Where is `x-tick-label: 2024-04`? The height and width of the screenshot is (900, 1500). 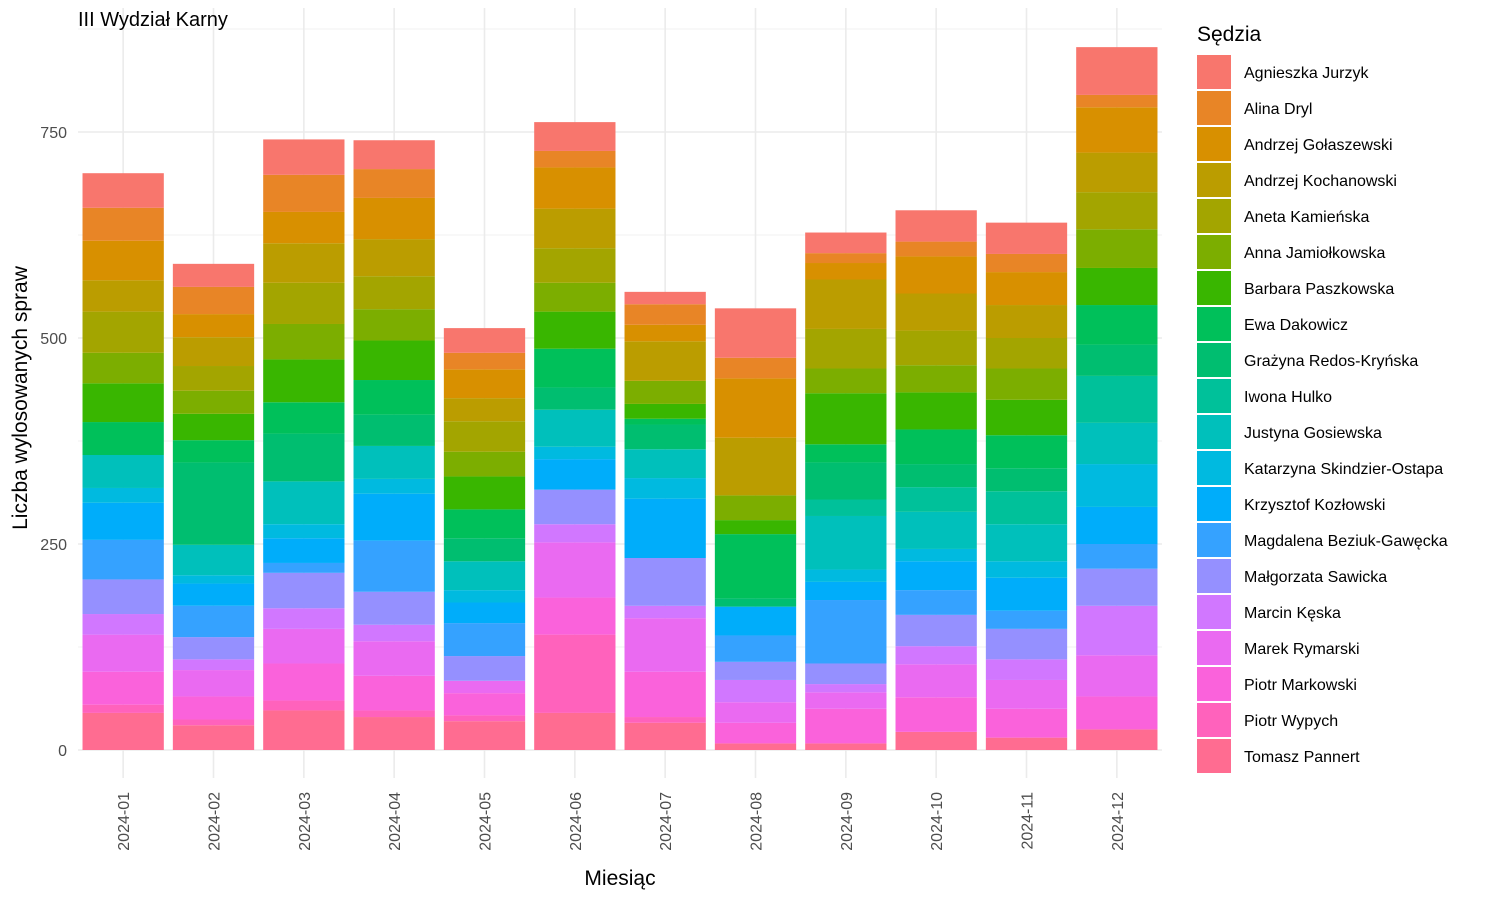 x-tick-label: 2024-04 is located at coordinates (395, 821).